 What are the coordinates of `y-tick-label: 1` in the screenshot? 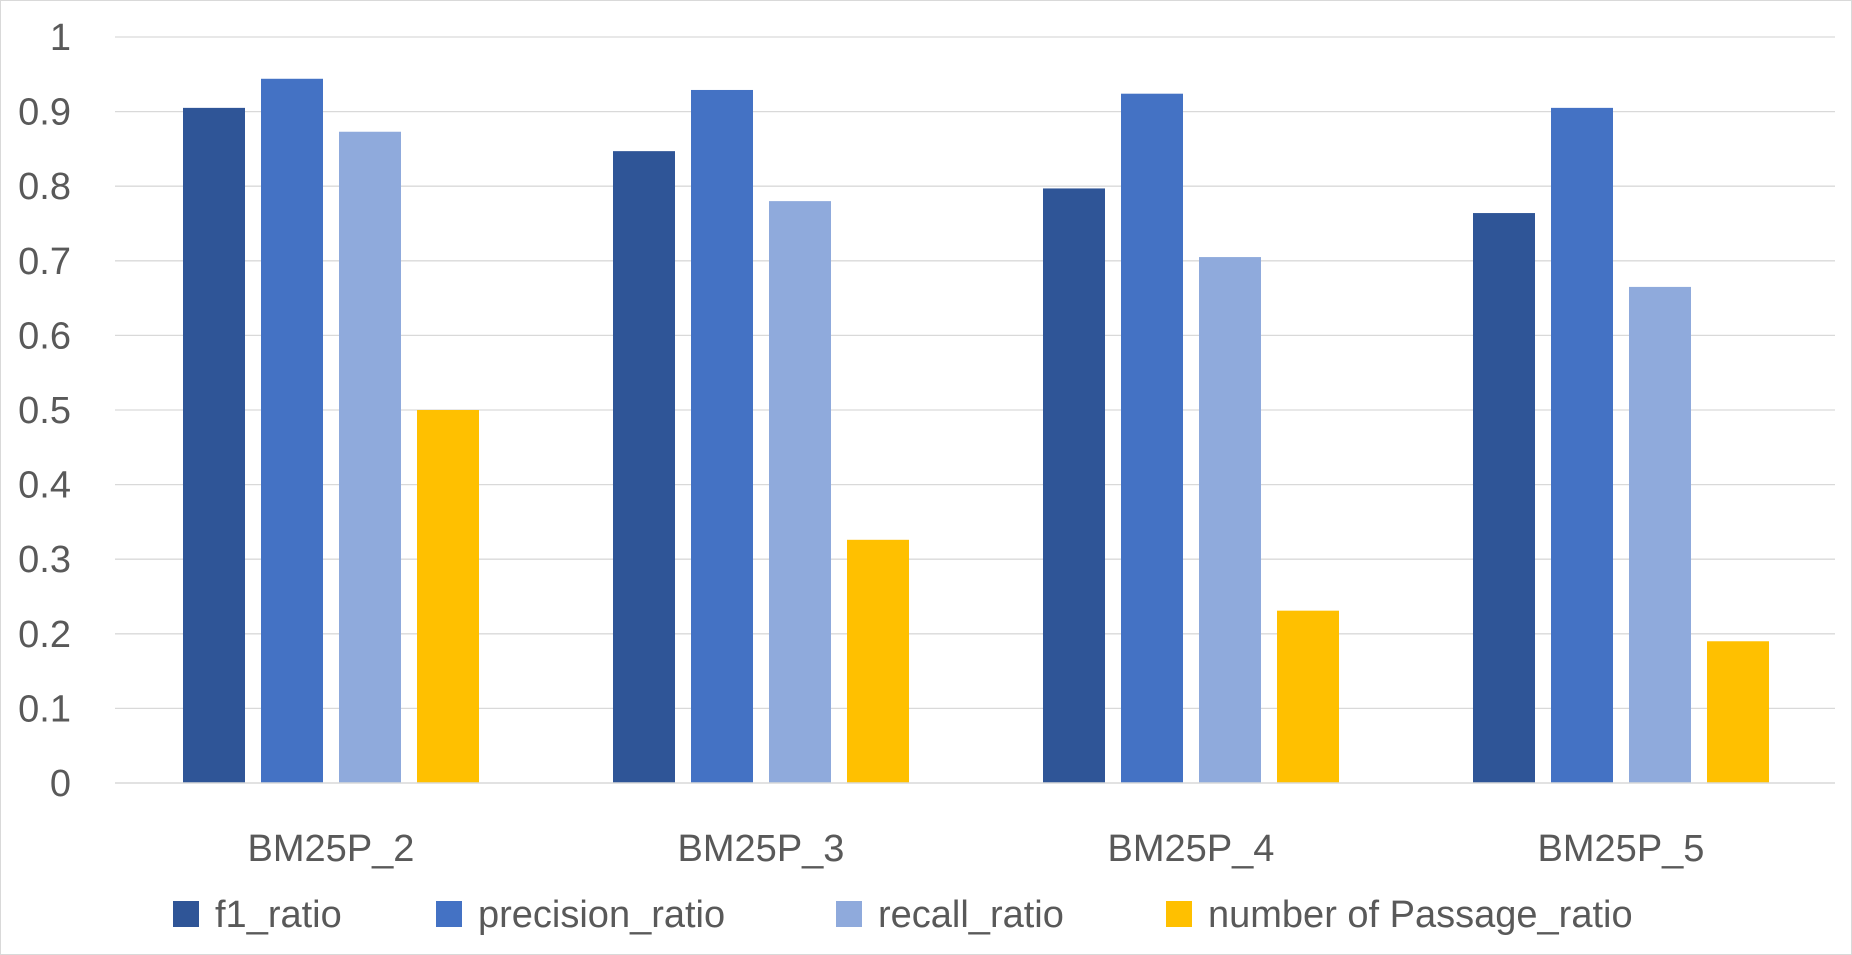 It's located at (60, 38).